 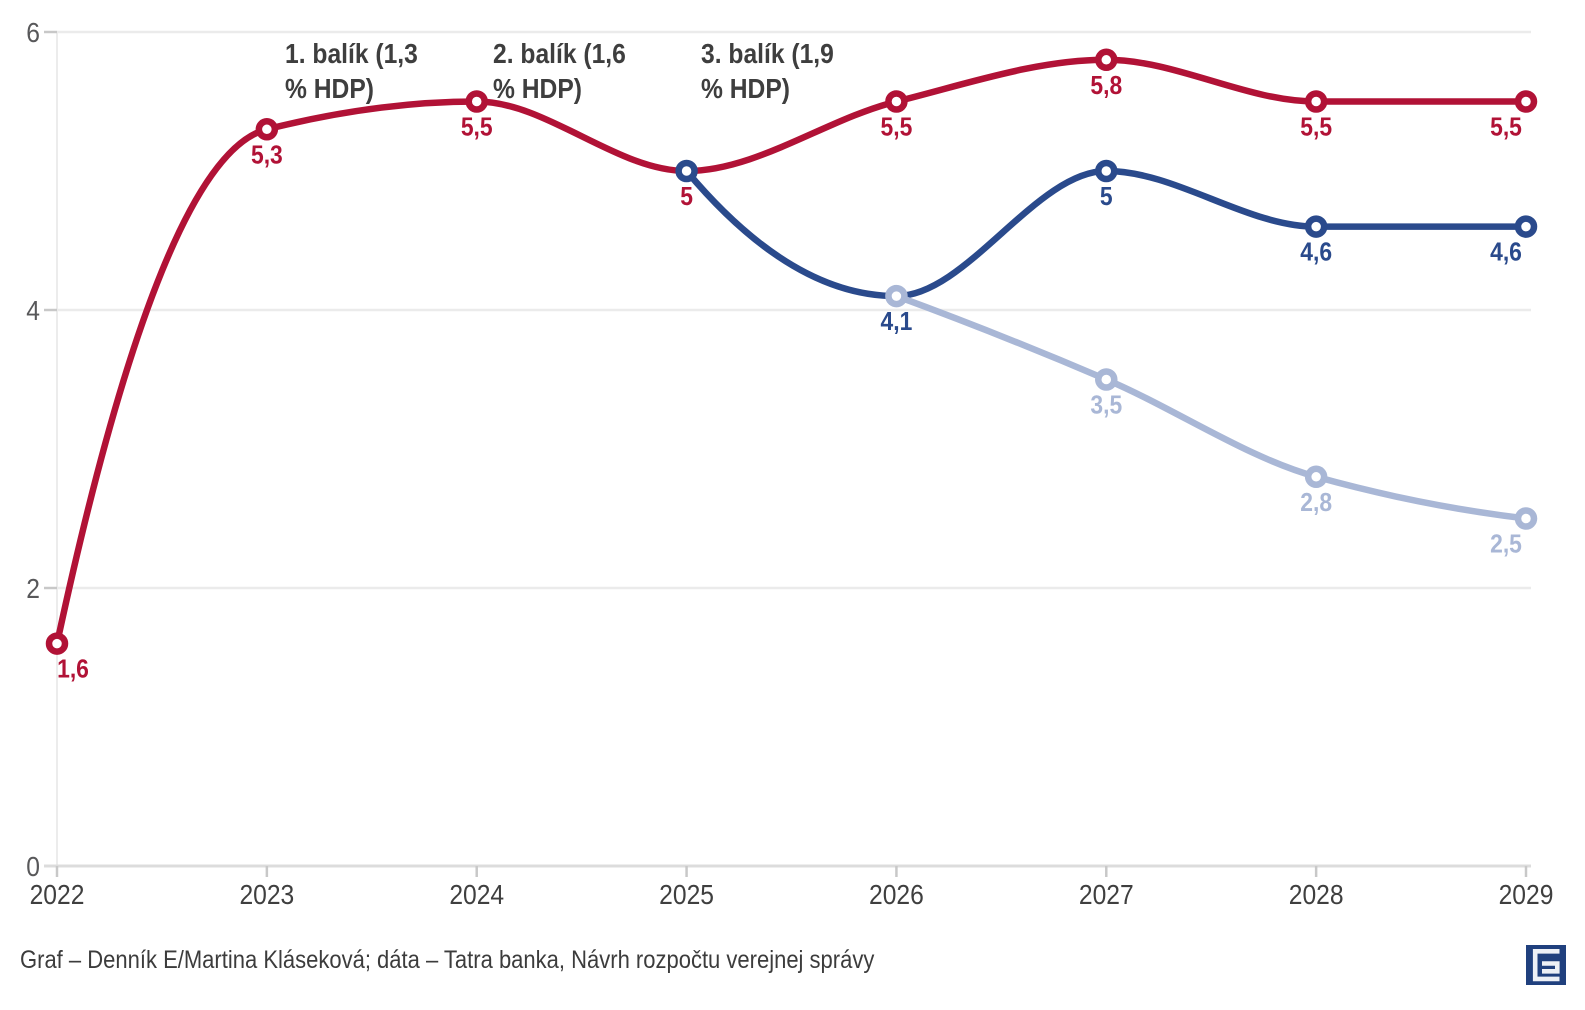 What do you see at coordinates (73, 669) in the screenshot?
I see `red-line-value-label: 1,6` at bounding box center [73, 669].